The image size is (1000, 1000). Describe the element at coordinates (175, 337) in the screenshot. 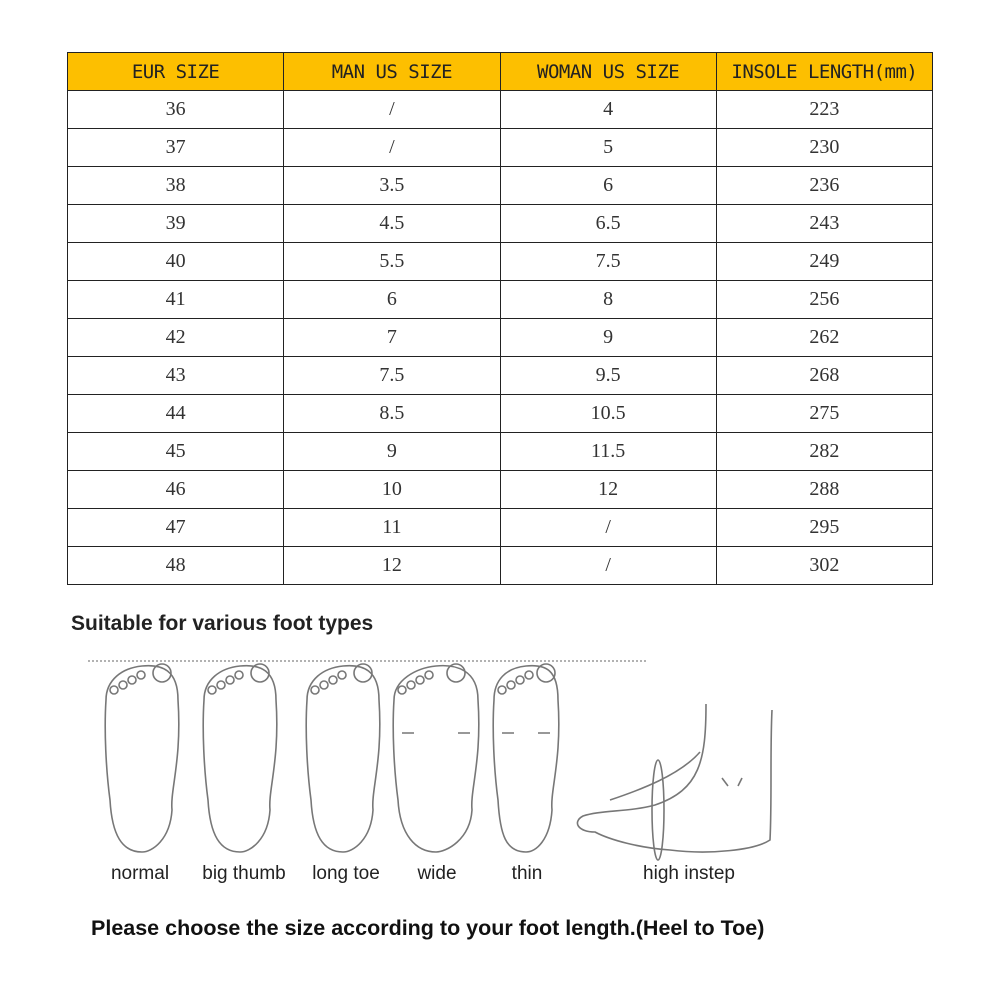

I see `cell-eur-size: 42` at that location.